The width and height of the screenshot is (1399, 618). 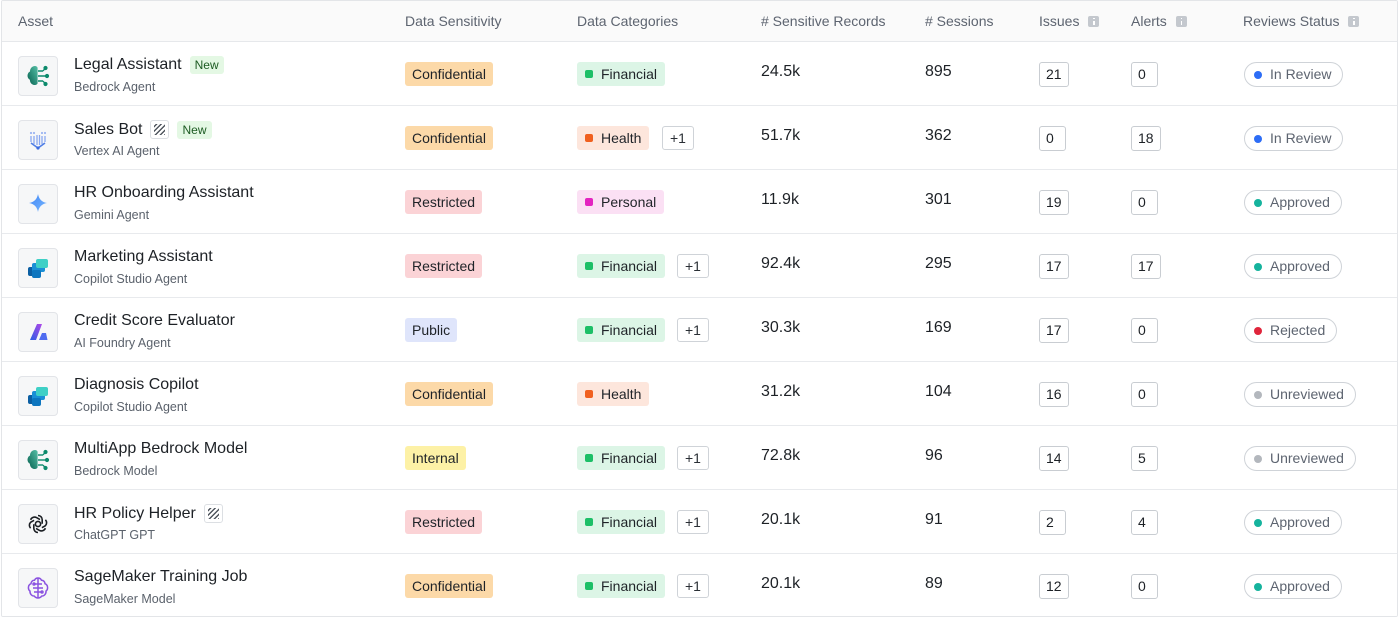 What do you see at coordinates (161, 576) in the screenshot?
I see `asset-name: SageMaker Training Job` at bounding box center [161, 576].